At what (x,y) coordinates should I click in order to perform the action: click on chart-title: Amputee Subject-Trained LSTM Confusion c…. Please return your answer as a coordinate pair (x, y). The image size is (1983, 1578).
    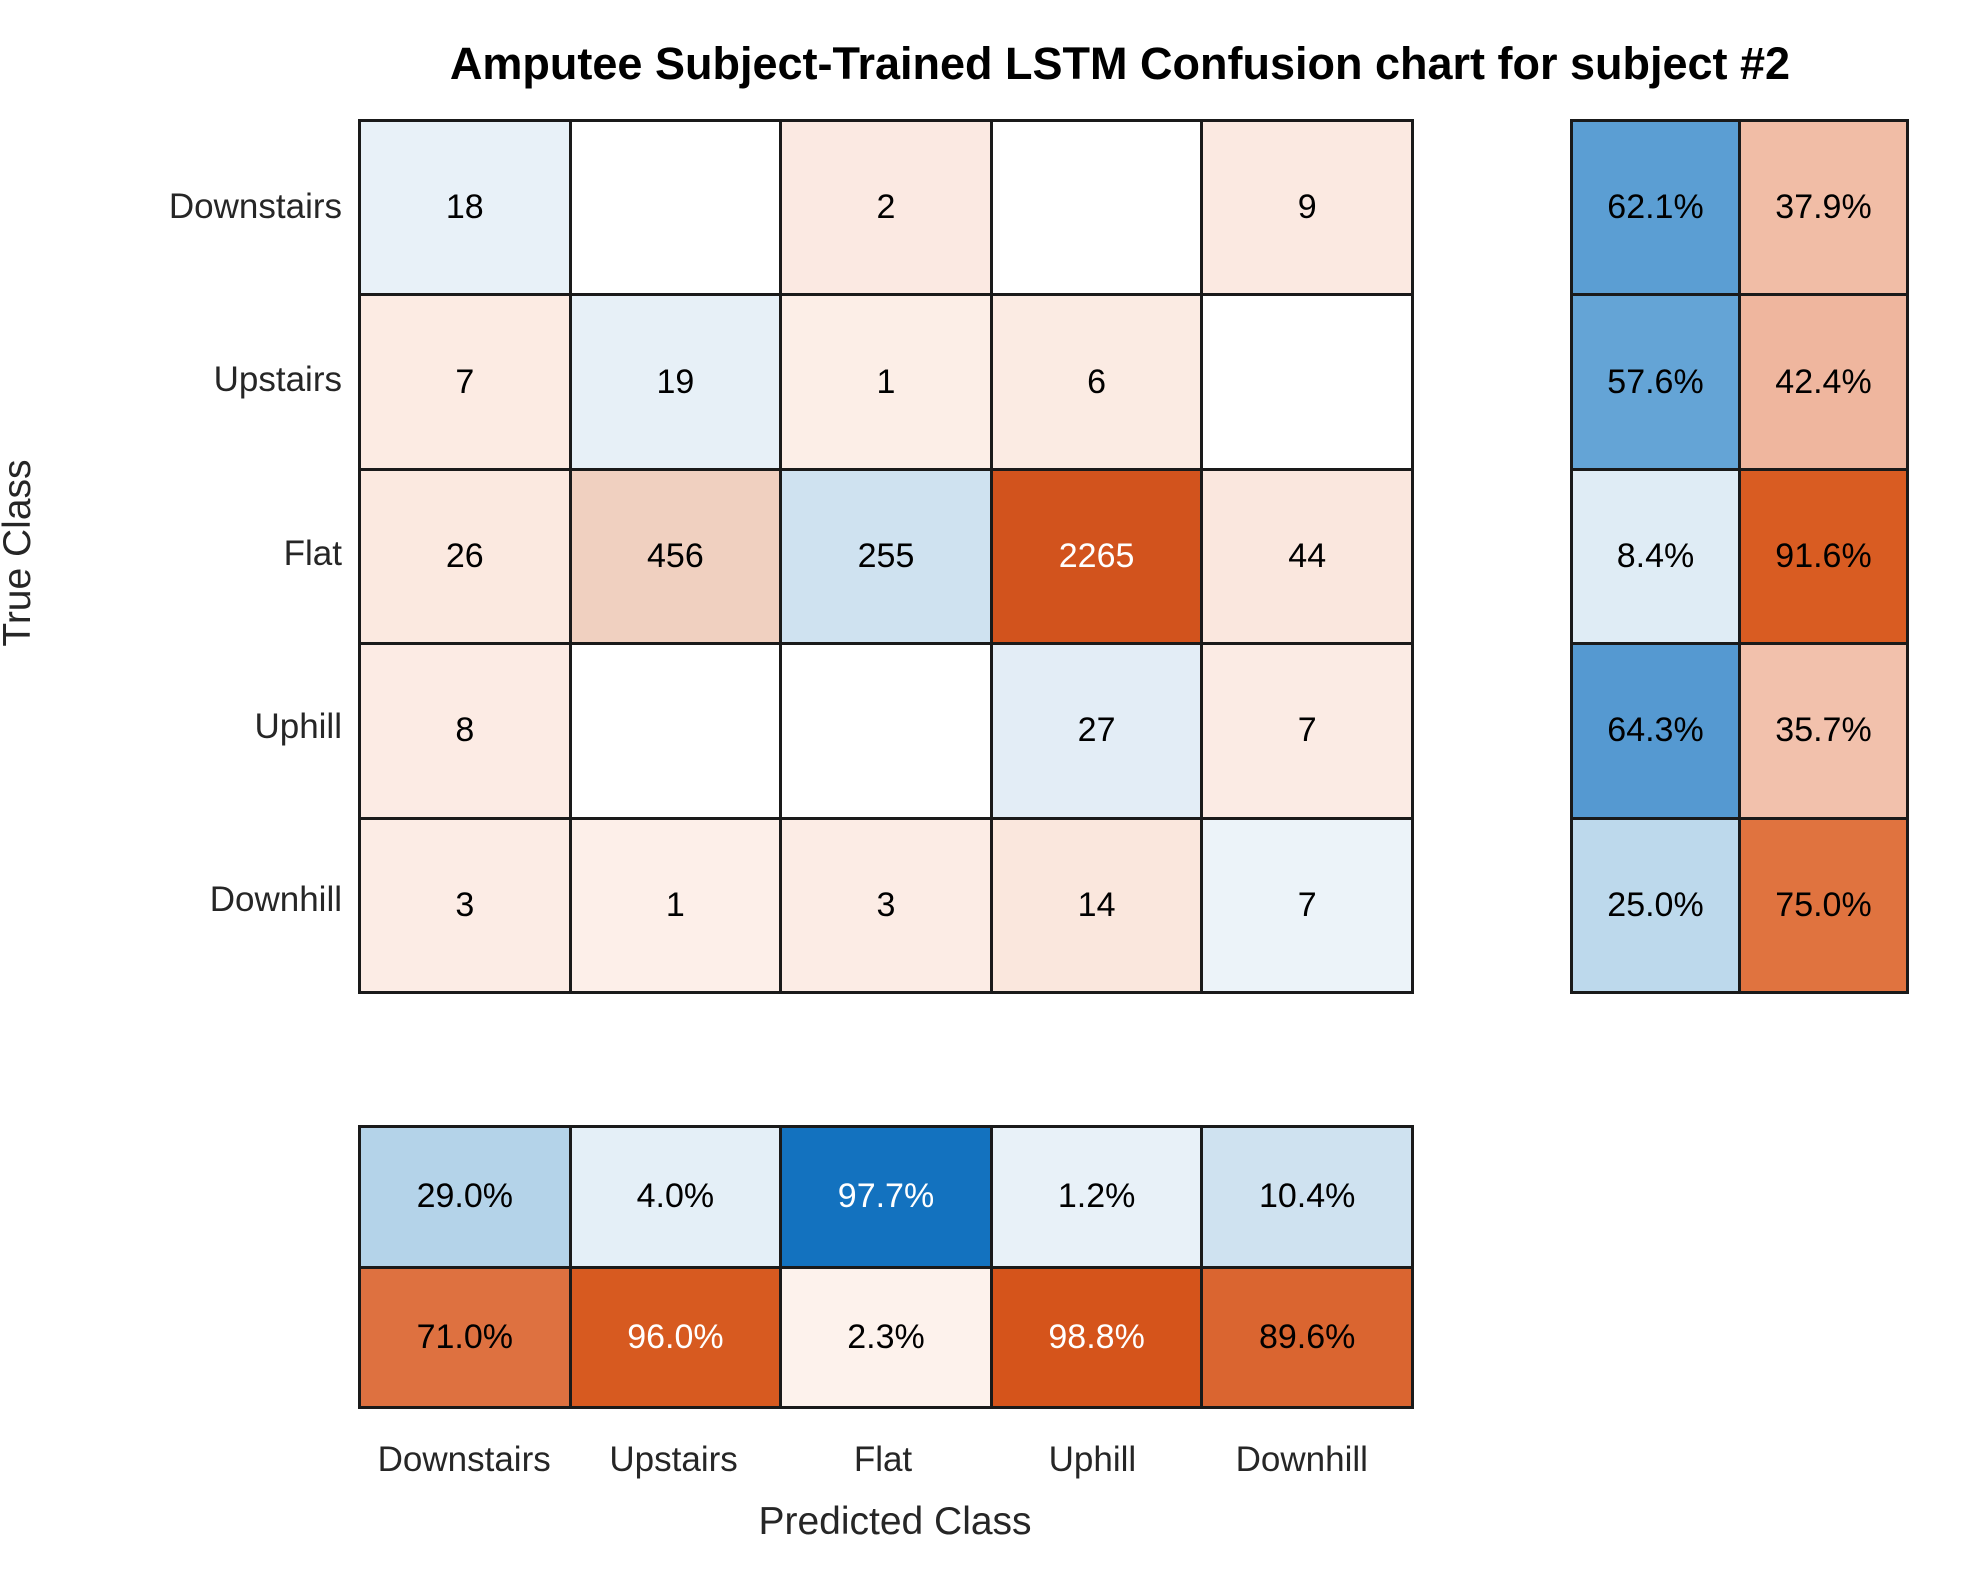
    Looking at the image, I should click on (1120, 63).